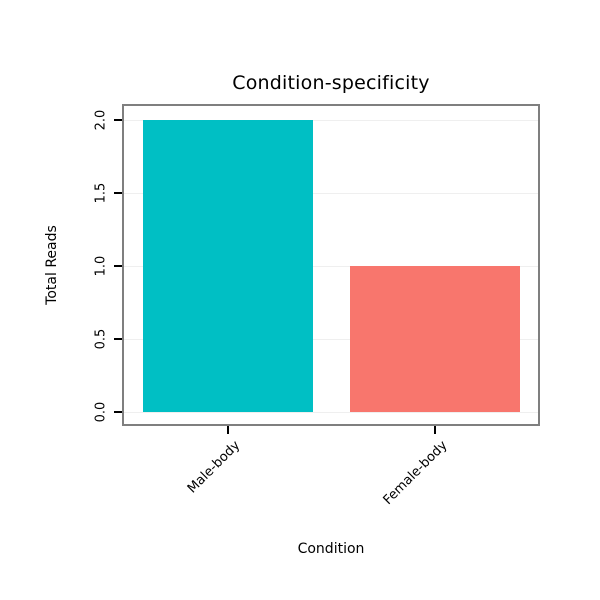 This screenshot has height=600, width=600. I want to click on x-tick-label-male-body: Male-body, so click(214, 467).